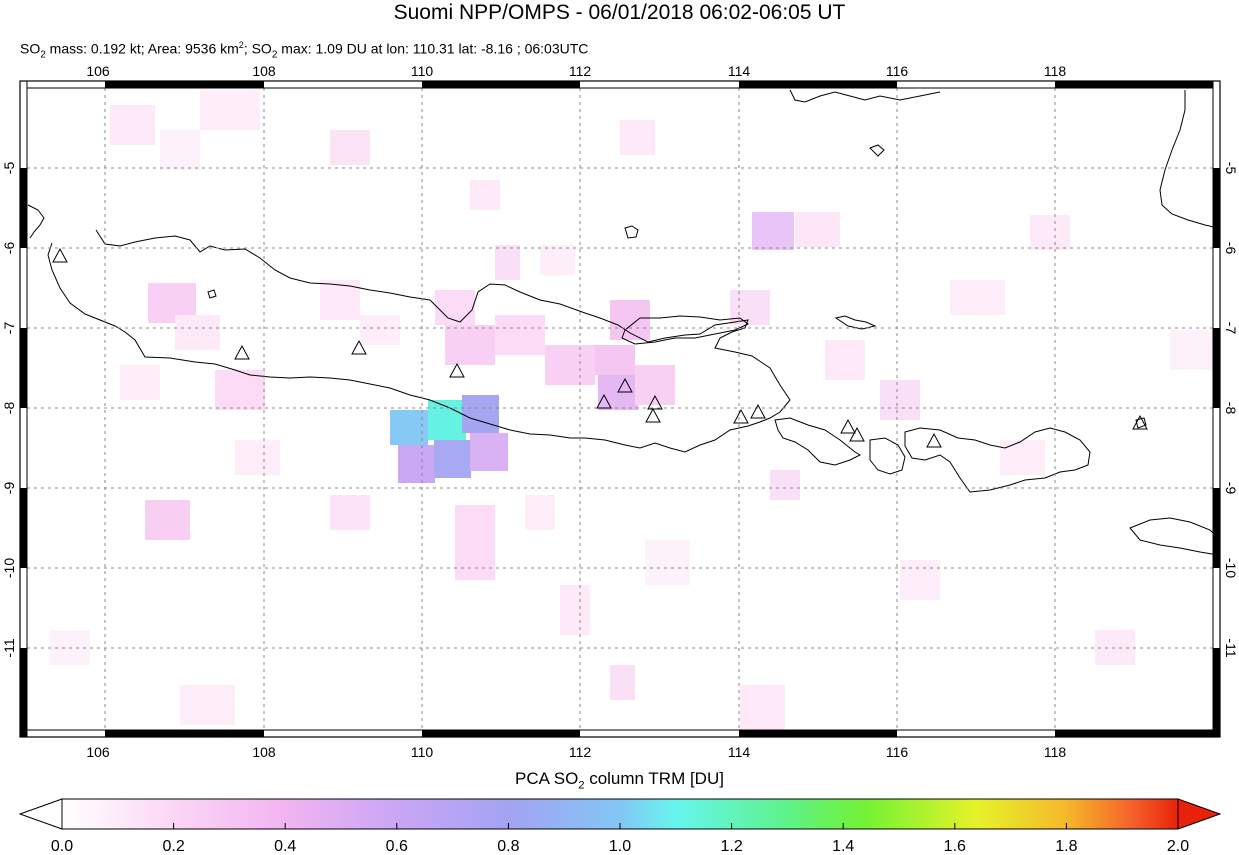 The image size is (1239, 855). Describe the element at coordinates (142, 48) in the screenshot. I see `subtitle-mass: mass: 0.192 kt; Area: 9536 km` at that location.